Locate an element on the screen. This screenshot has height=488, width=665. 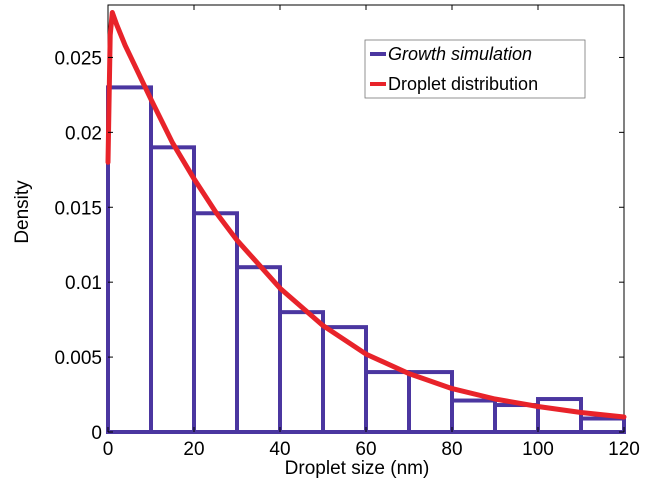
legend-box is located at coordinates (475, 69).